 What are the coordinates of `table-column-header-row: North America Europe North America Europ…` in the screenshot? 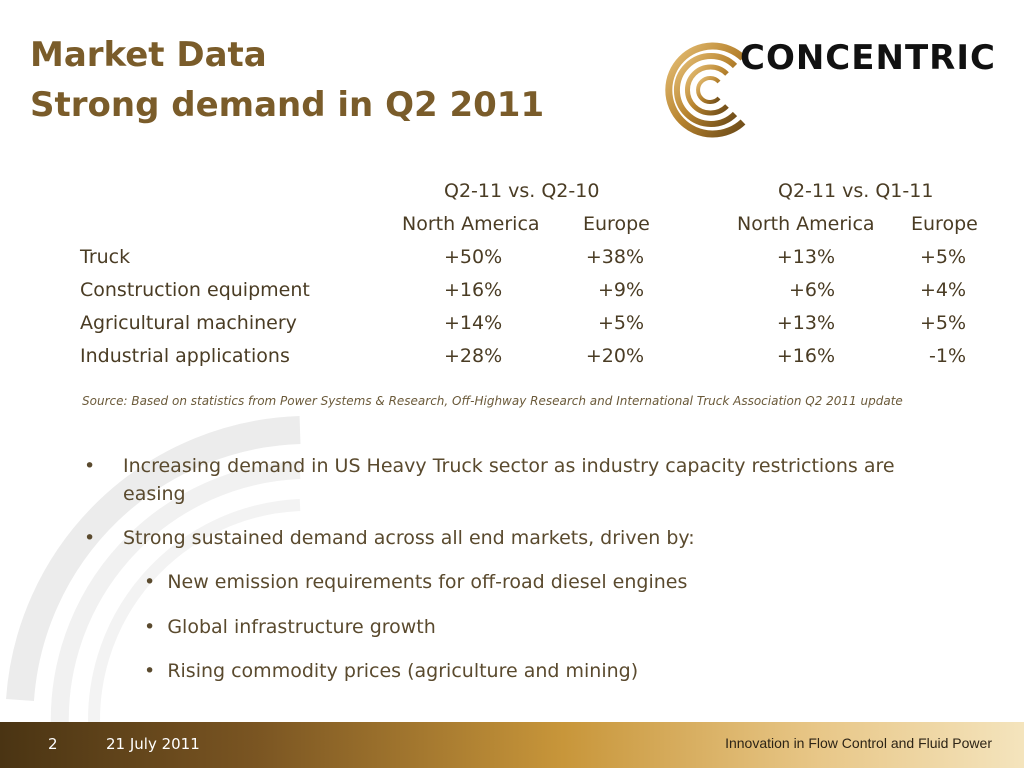 It's located at (540, 228).